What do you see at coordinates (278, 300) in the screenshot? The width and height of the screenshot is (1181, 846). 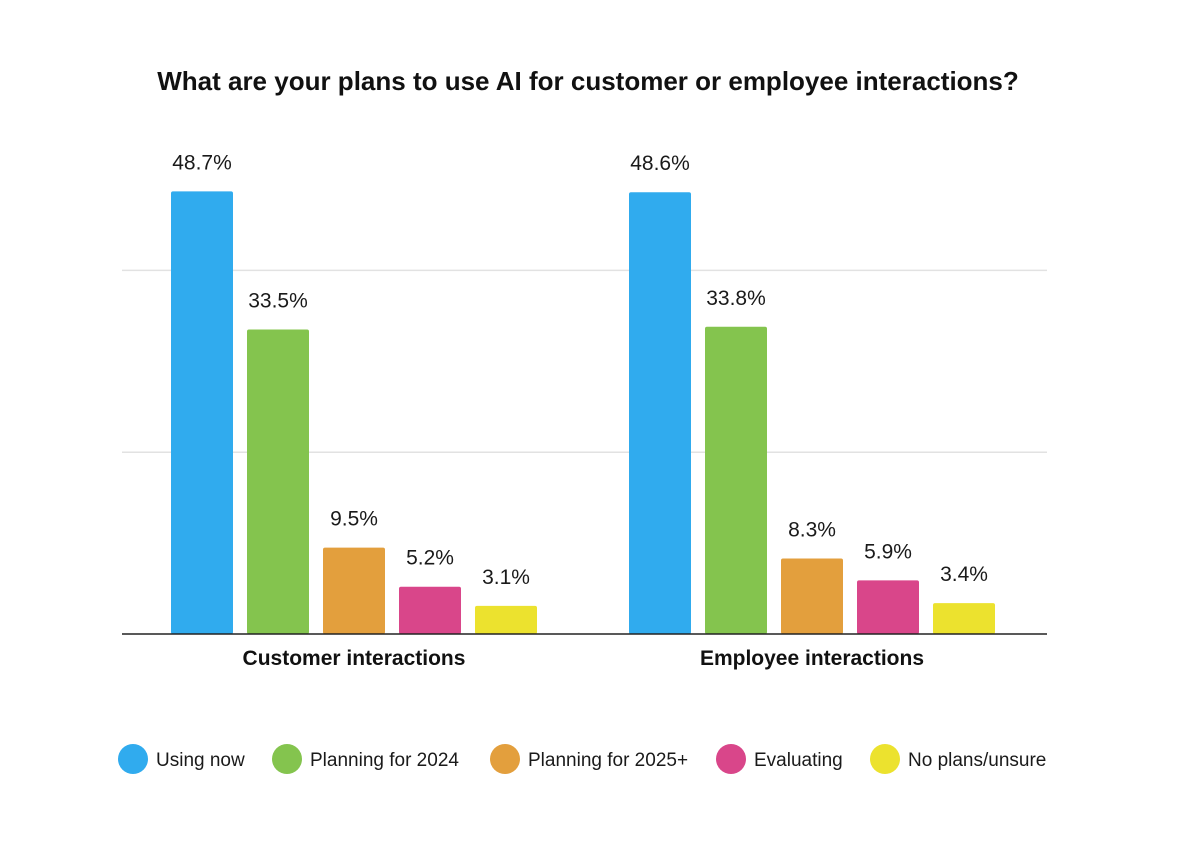 I see `bar-value-label: 33.5%` at bounding box center [278, 300].